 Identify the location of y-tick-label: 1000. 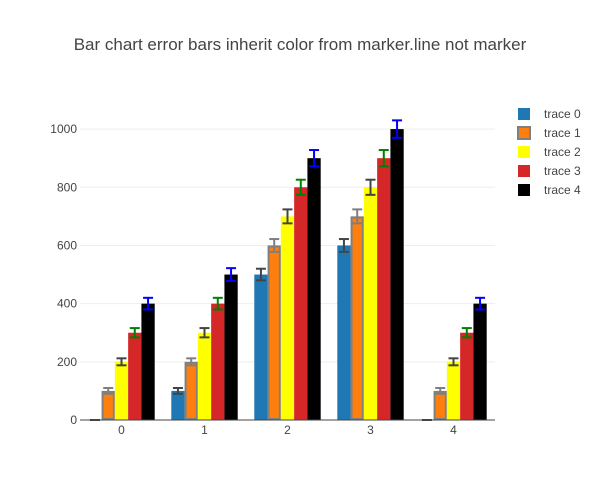
(63, 129).